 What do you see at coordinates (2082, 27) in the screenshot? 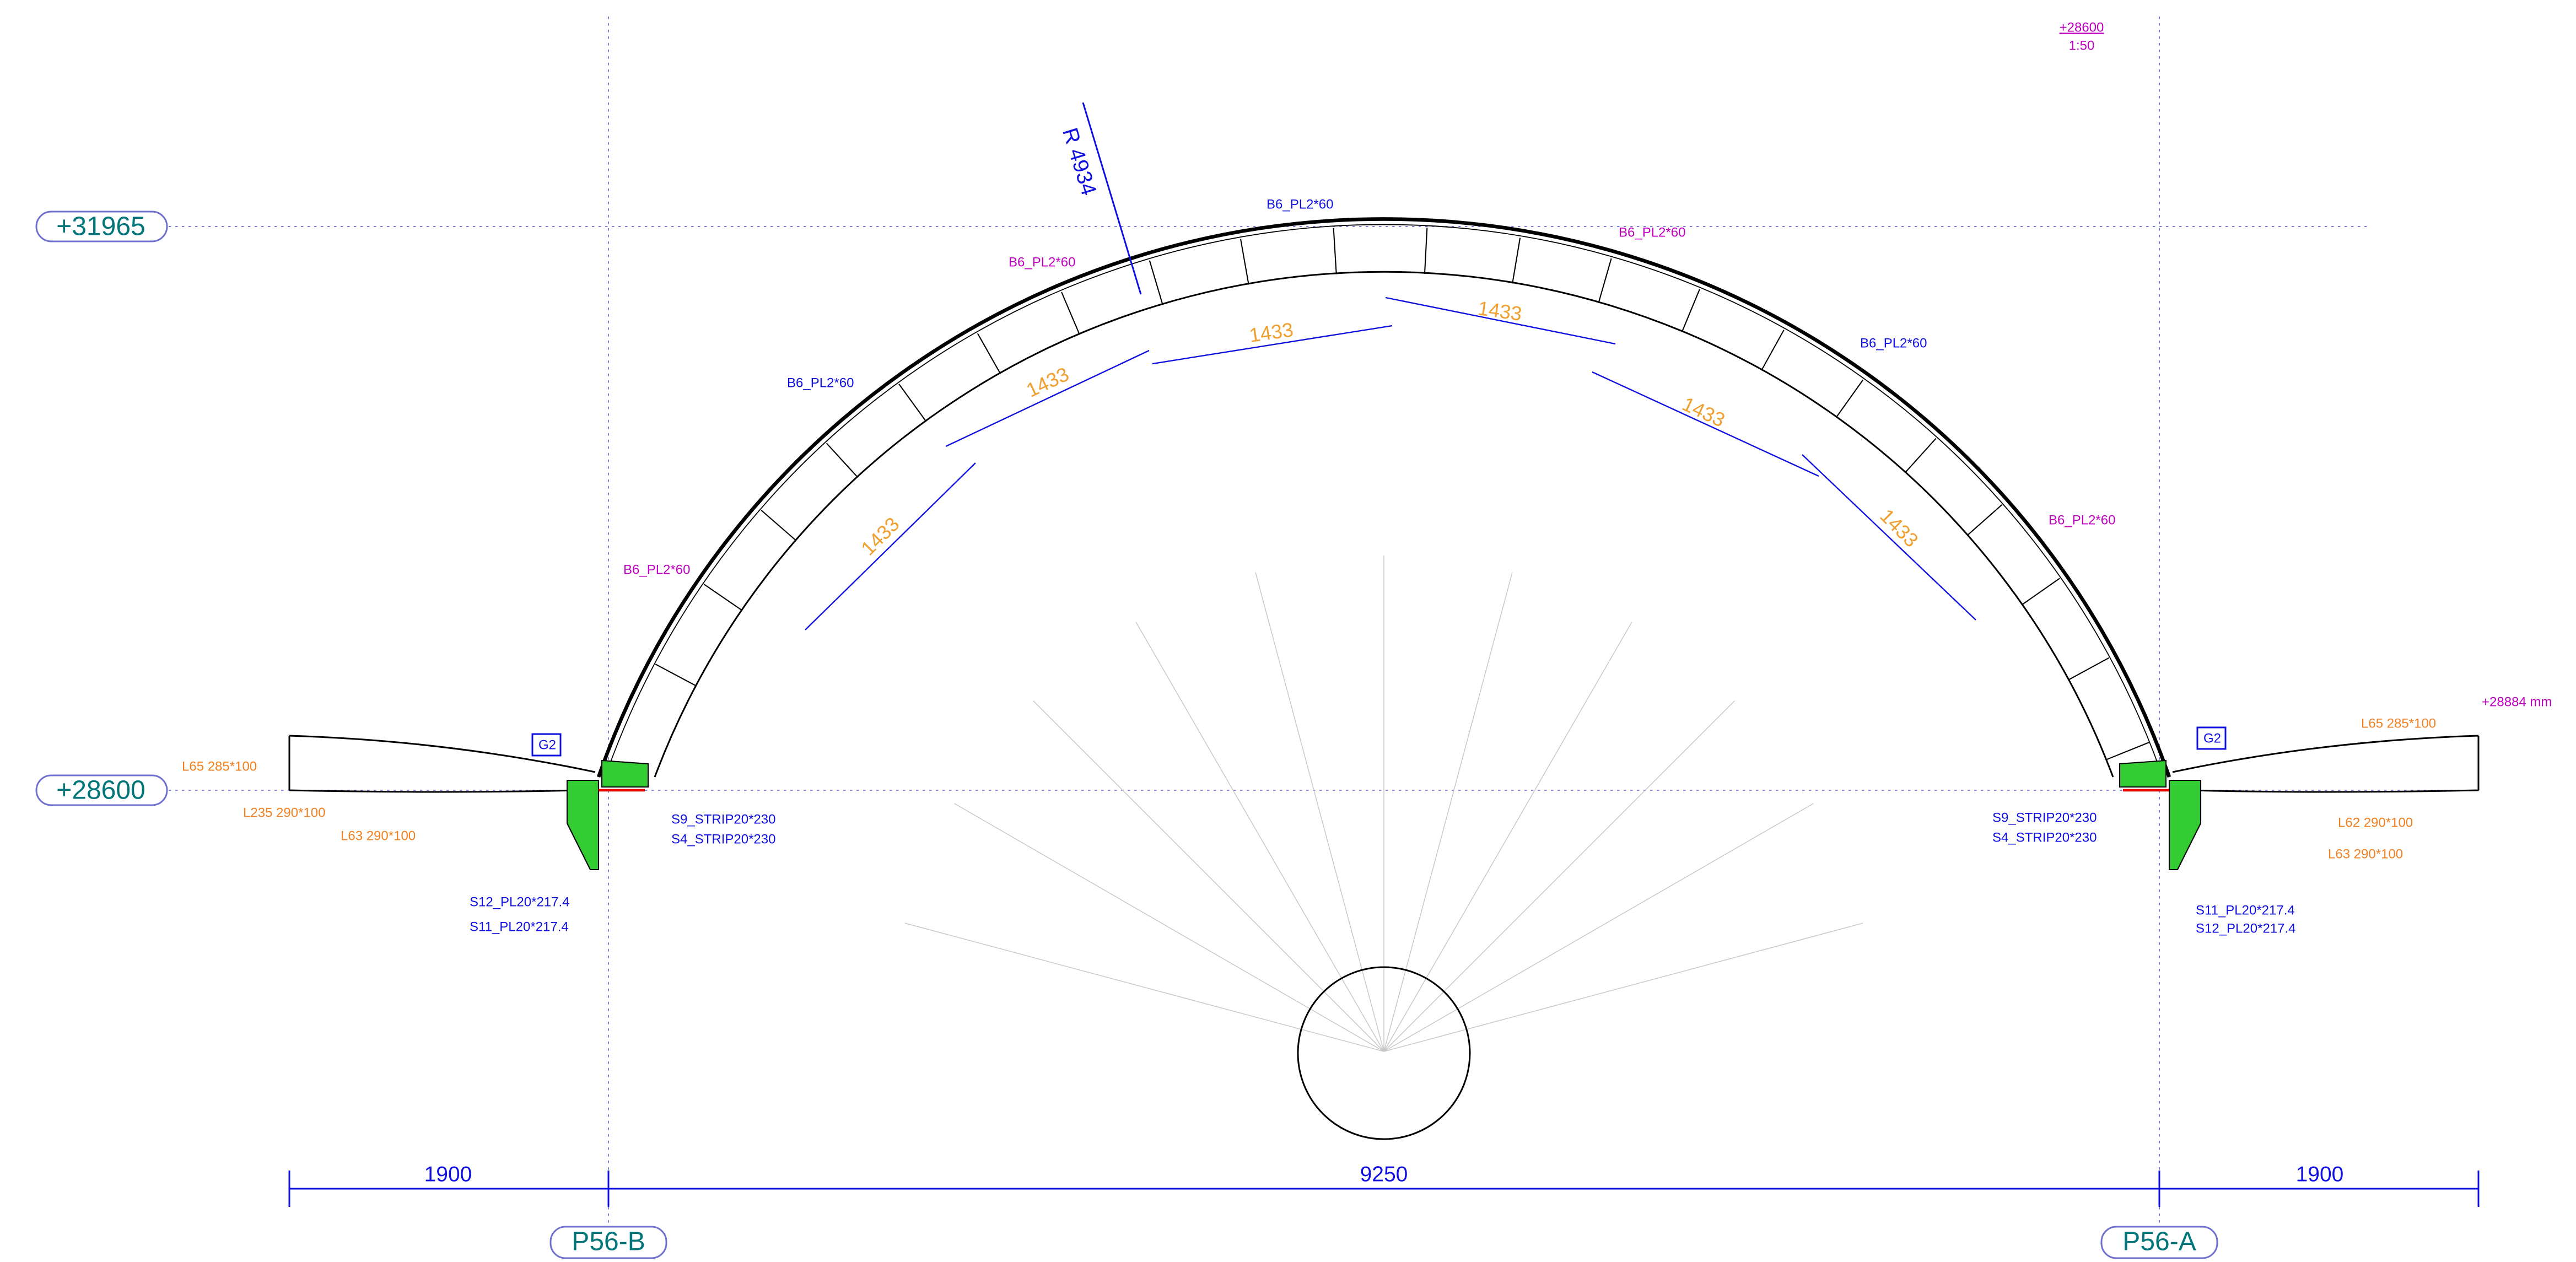
I see `elevation: +28600` at bounding box center [2082, 27].